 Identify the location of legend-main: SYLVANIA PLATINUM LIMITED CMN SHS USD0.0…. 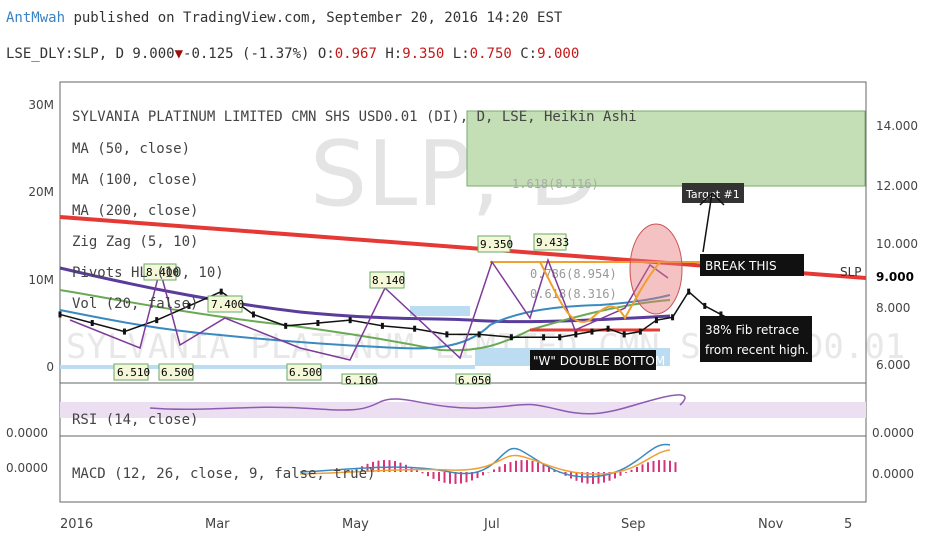
(354, 117).